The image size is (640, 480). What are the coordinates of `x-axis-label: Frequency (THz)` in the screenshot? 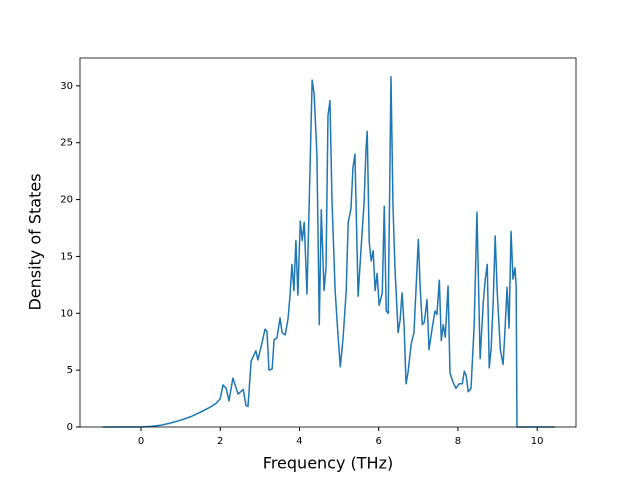 It's located at (328, 463).